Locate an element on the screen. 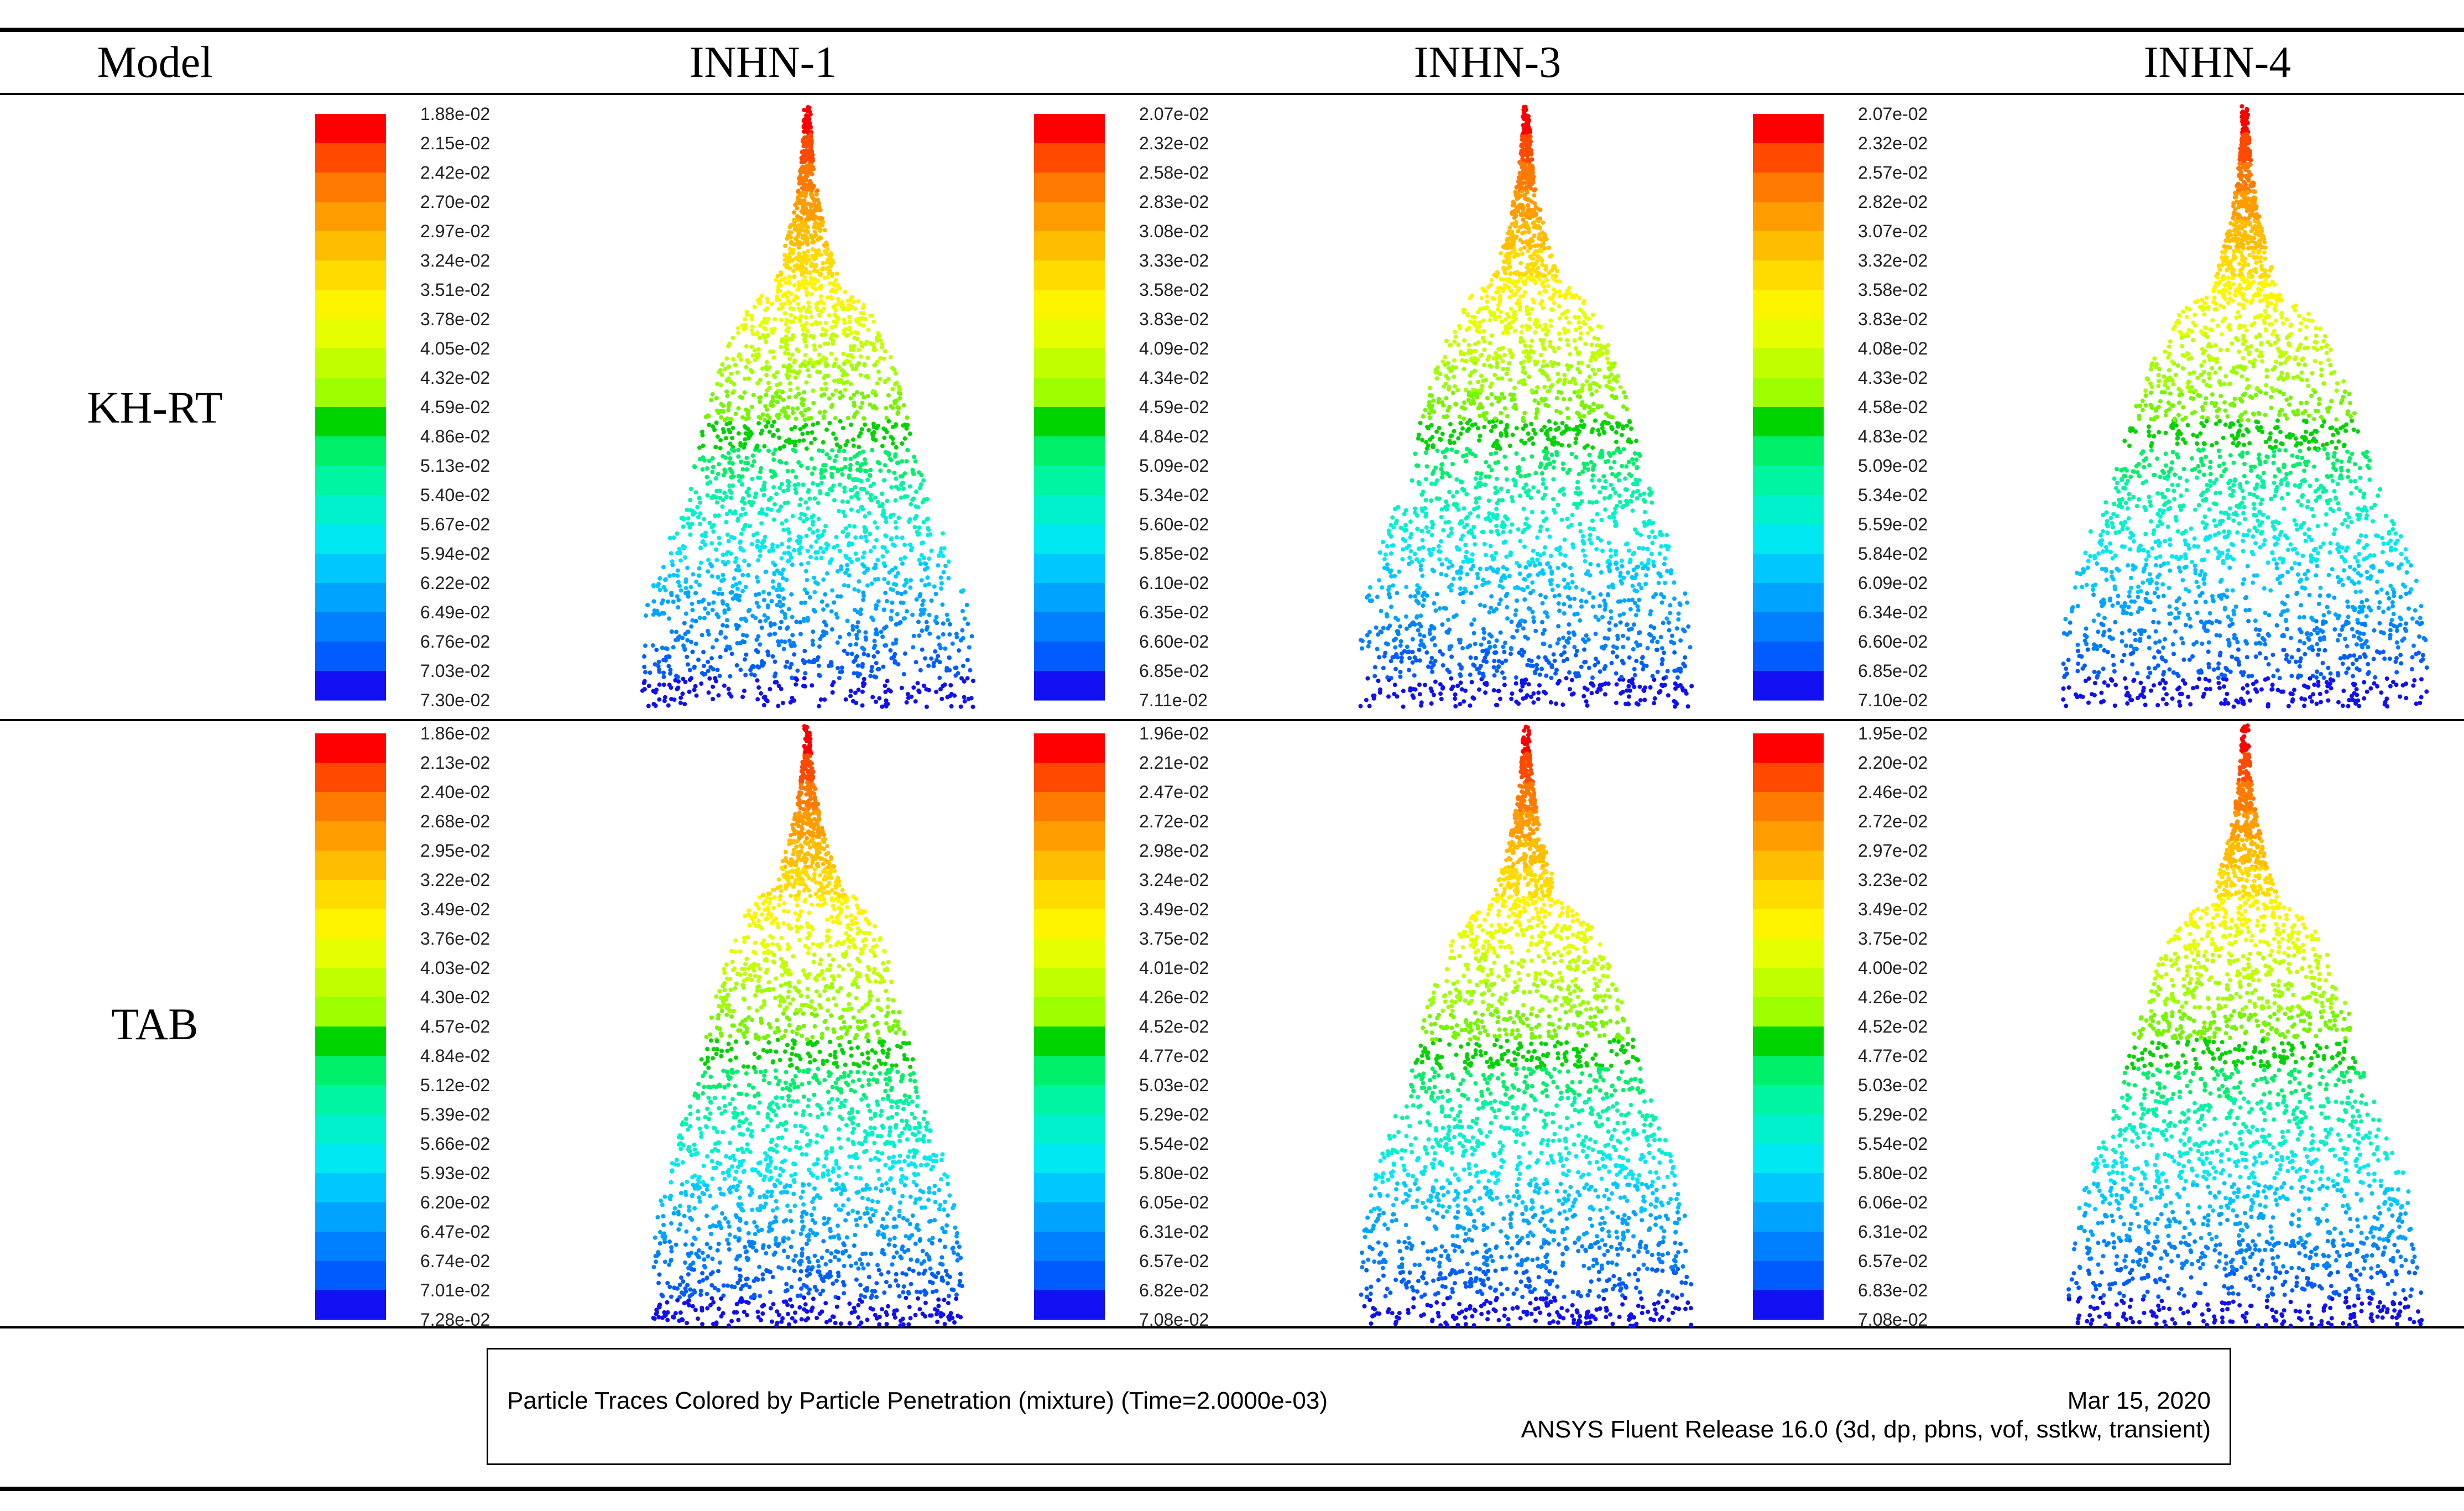  colorbar-swatch is located at coordinates (1069, 187).